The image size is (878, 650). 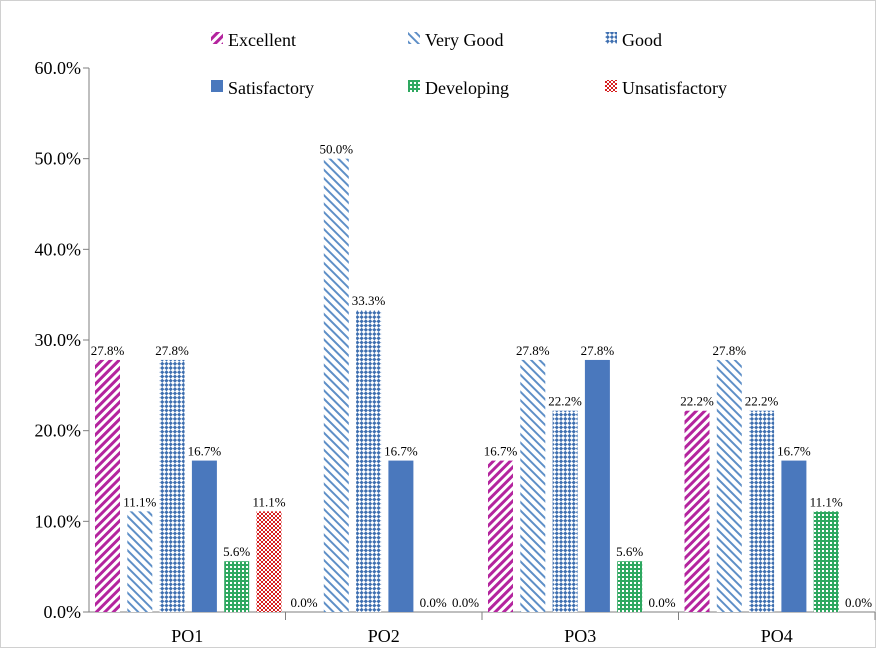 I want to click on y-tick-label: 10.0%, so click(x=58, y=521).